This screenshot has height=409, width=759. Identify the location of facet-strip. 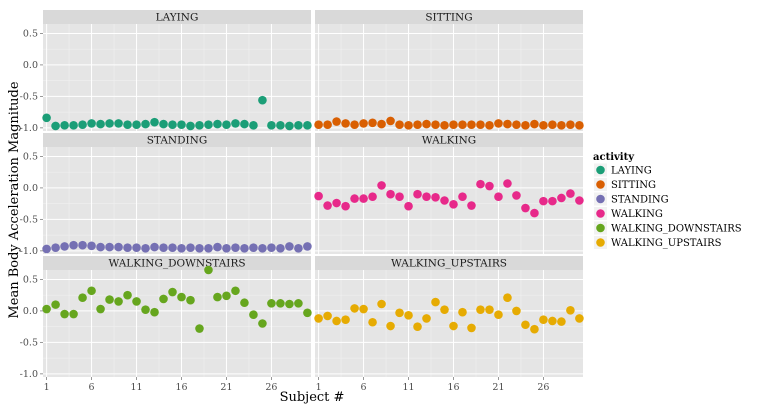
(449, 17).